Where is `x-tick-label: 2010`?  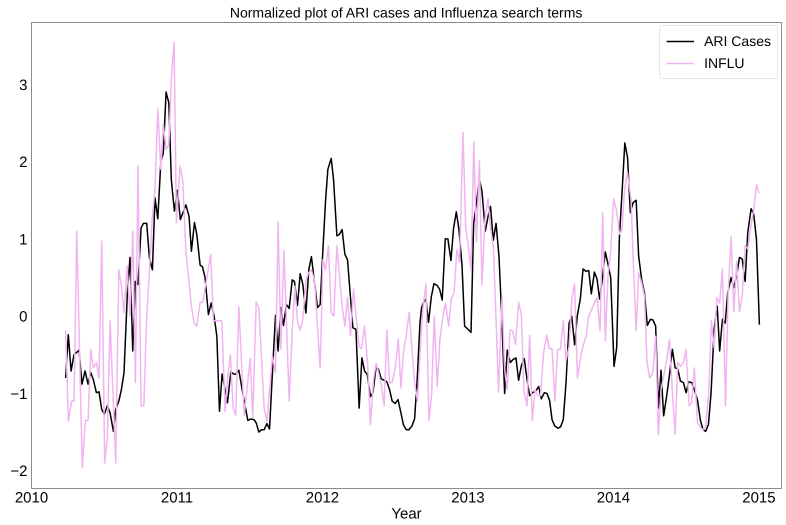 x-tick-label: 2010 is located at coordinates (31, 498).